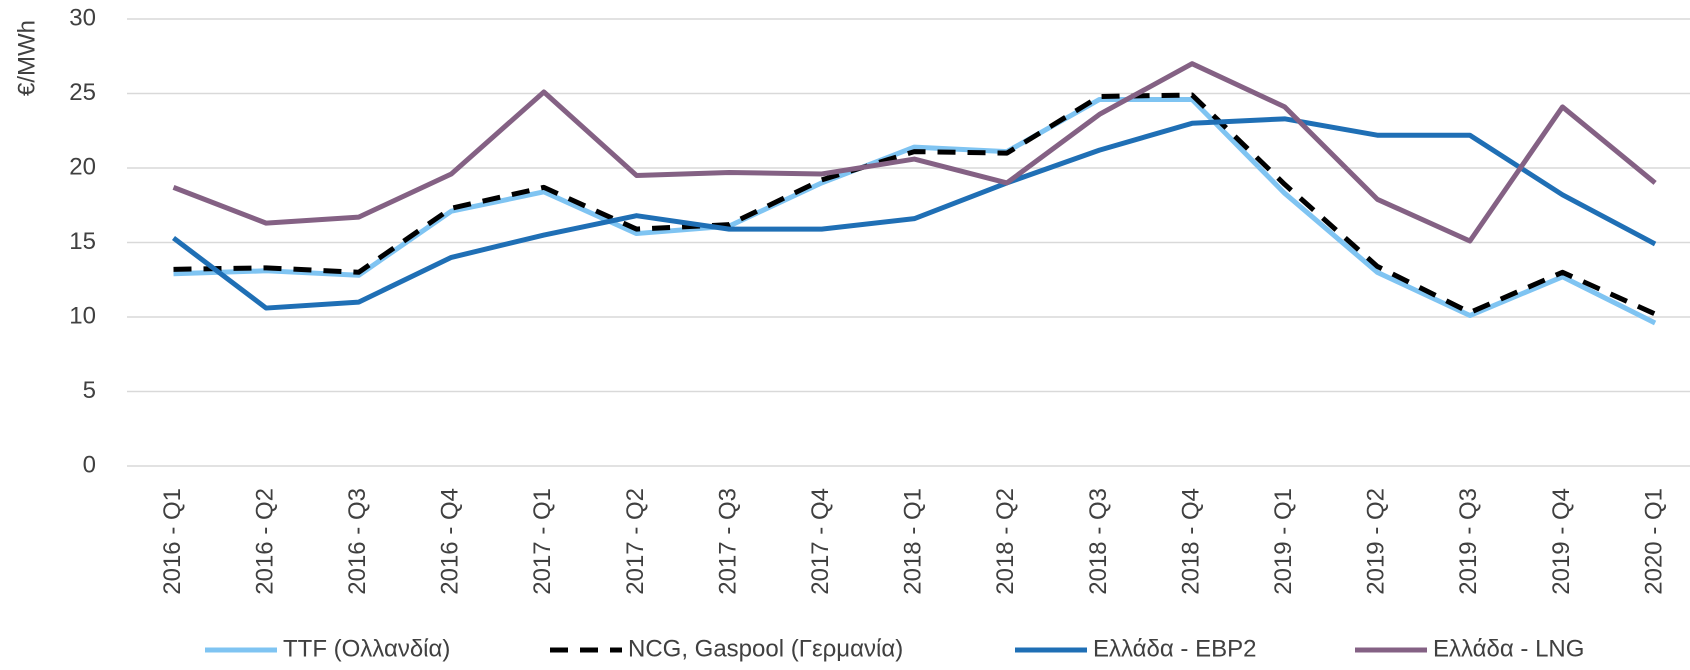 Image resolution: width=1690 pixels, height=670 pixels. What do you see at coordinates (820, 541) in the screenshot?
I see `x-tick-label: 2017 - Q4` at bounding box center [820, 541].